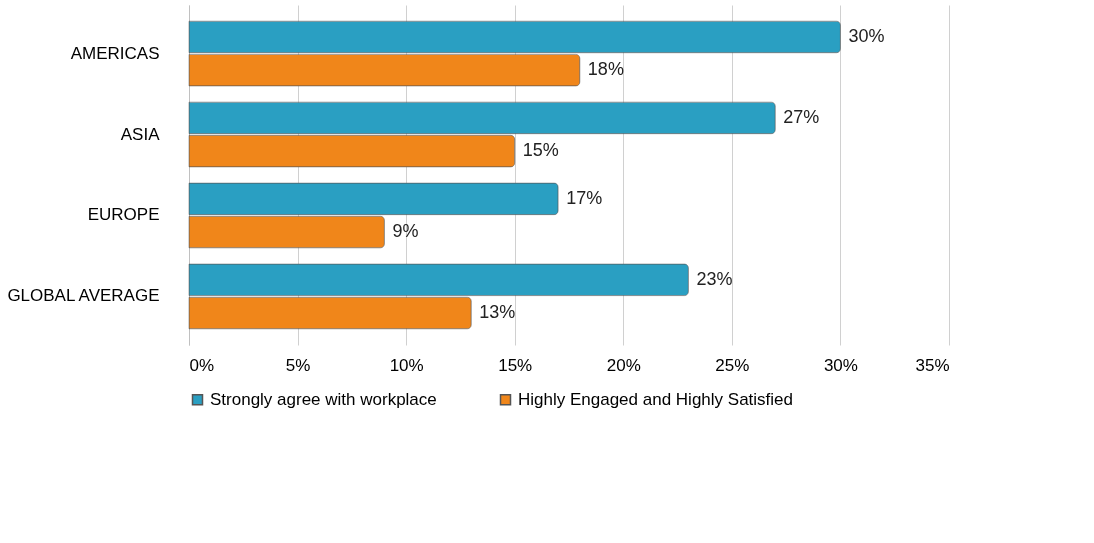  What do you see at coordinates (323, 399) in the screenshot?
I see `legend-label: Strongly agree with workplace` at bounding box center [323, 399].